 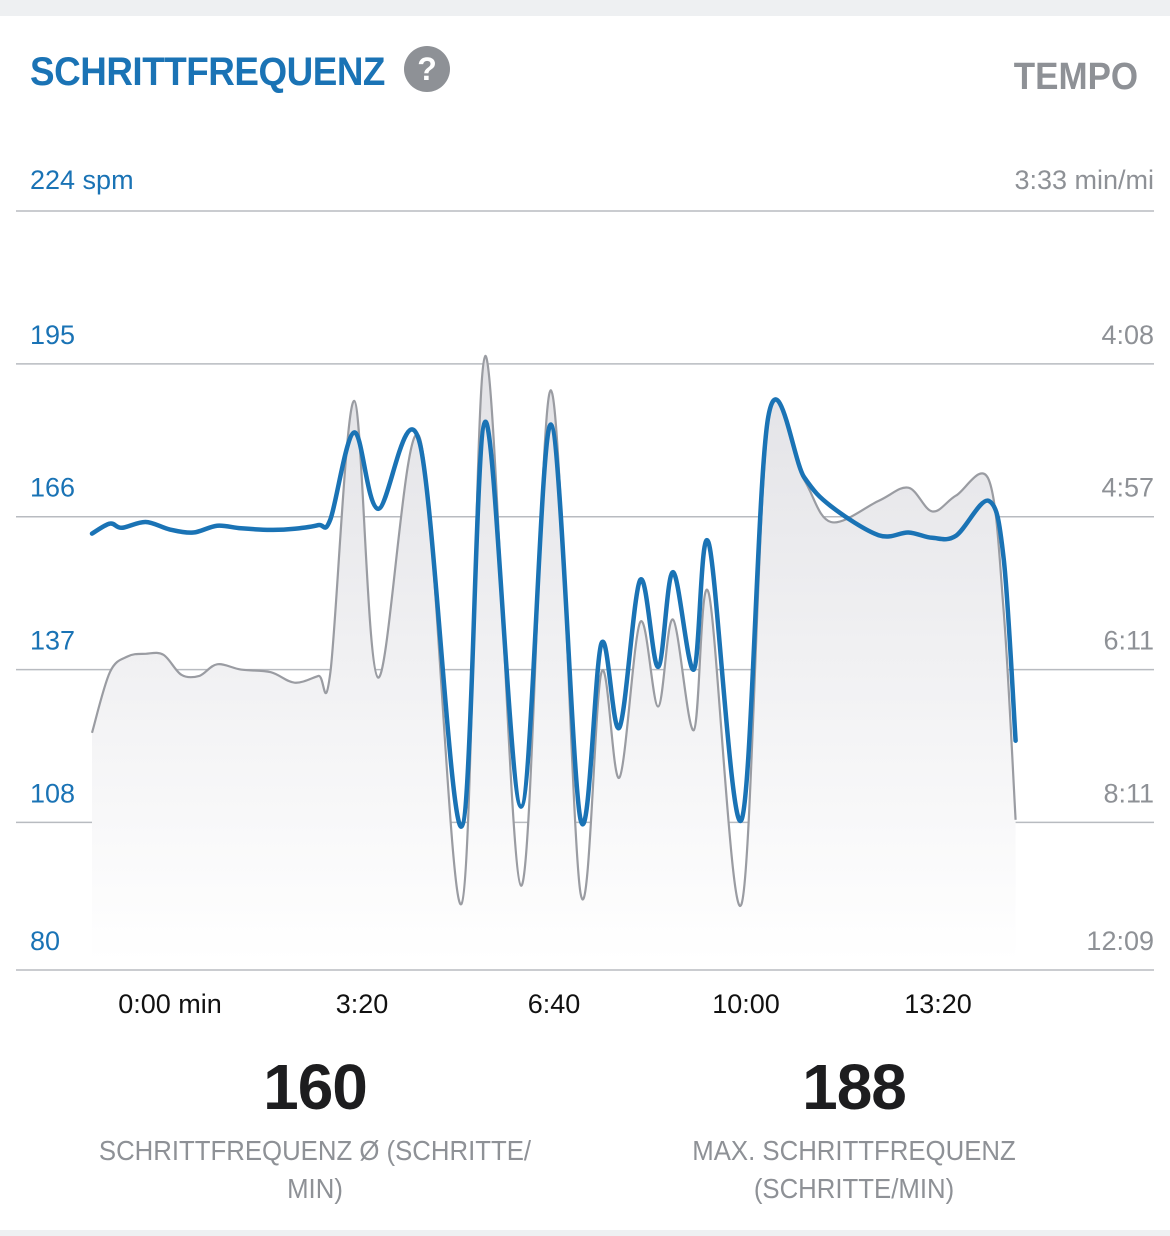 I want to click on right-y-tick-label: 6:11, so click(x=1128, y=641).